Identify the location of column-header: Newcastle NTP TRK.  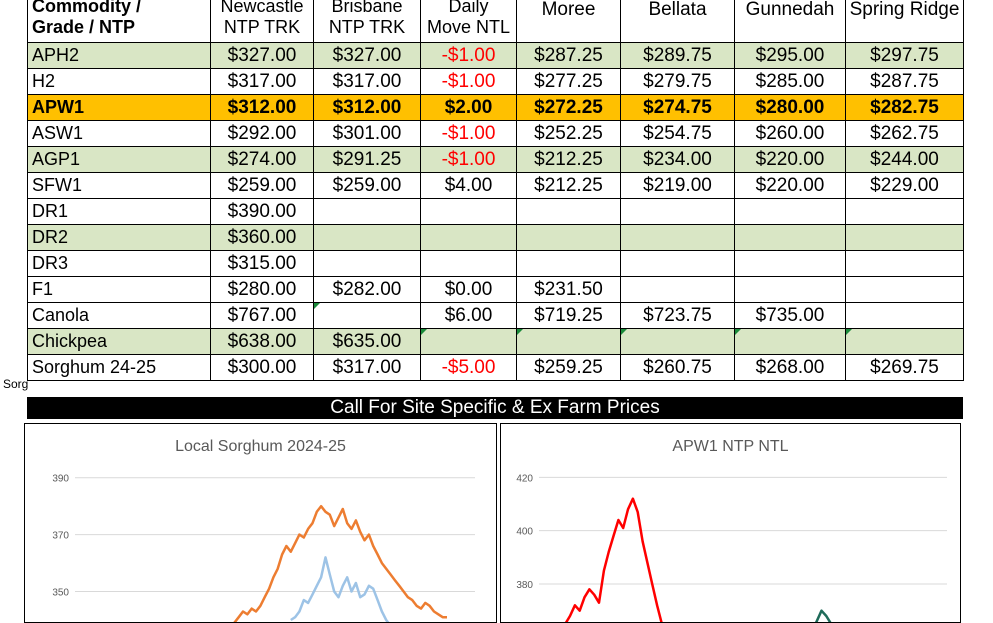
(262, 21).